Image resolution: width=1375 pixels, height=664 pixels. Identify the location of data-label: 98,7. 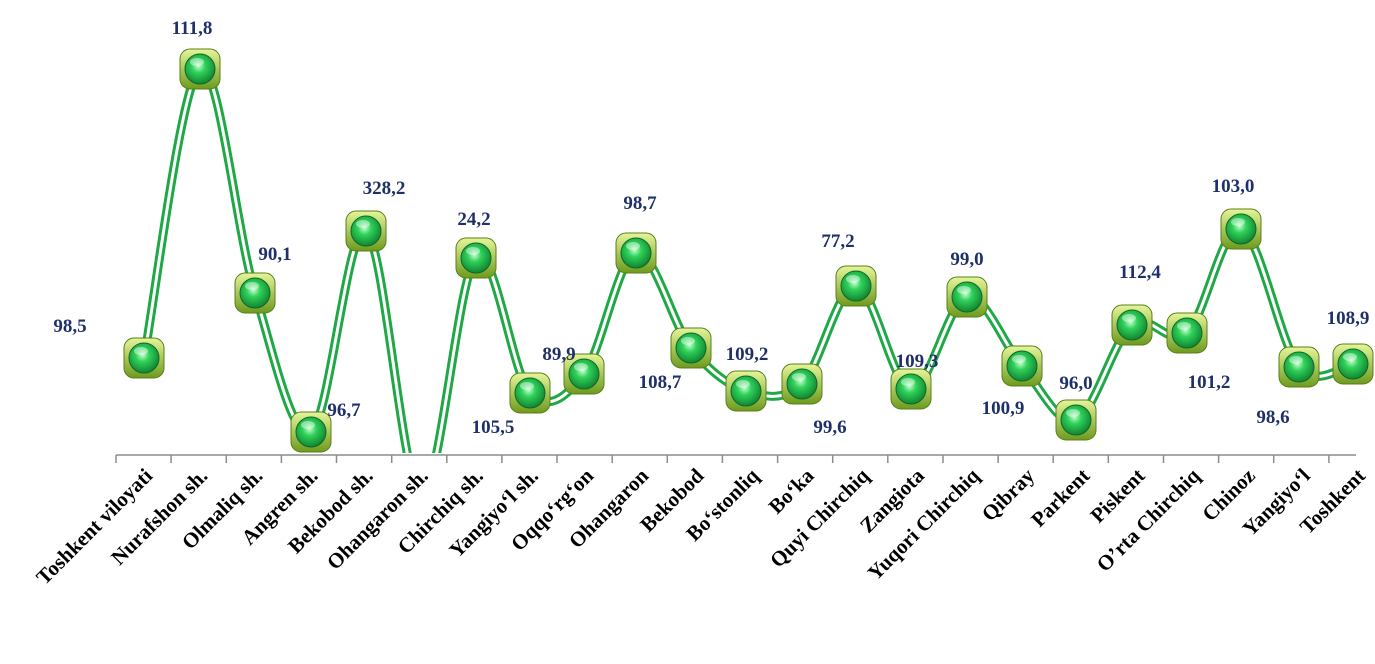
(640, 203).